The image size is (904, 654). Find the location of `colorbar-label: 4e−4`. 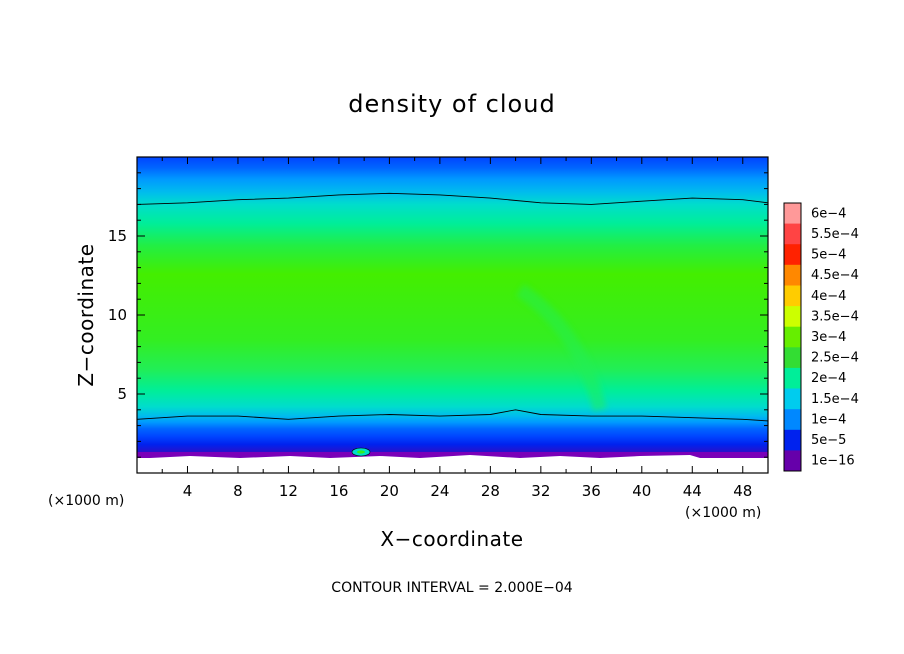

colorbar-label: 4e−4 is located at coordinates (828, 296).